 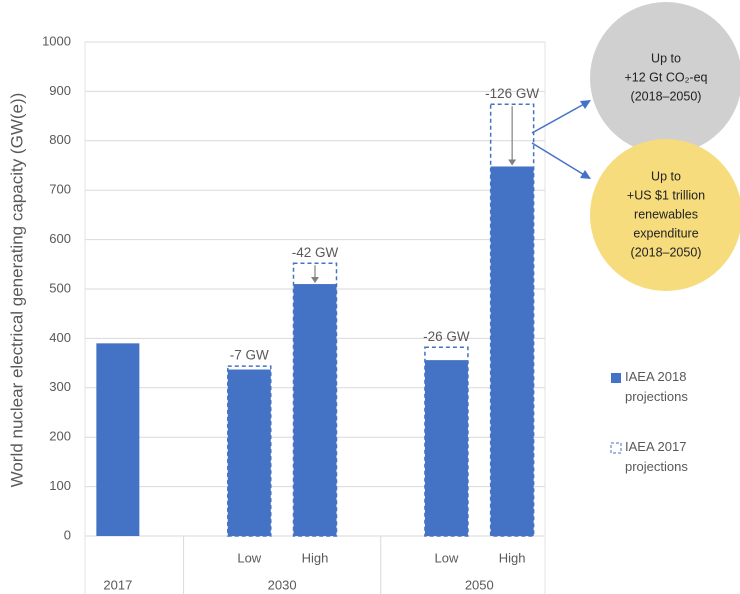 What do you see at coordinates (60, 238) in the screenshot?
I see `y-tick-label: 600` at bounding box center [60, 238].